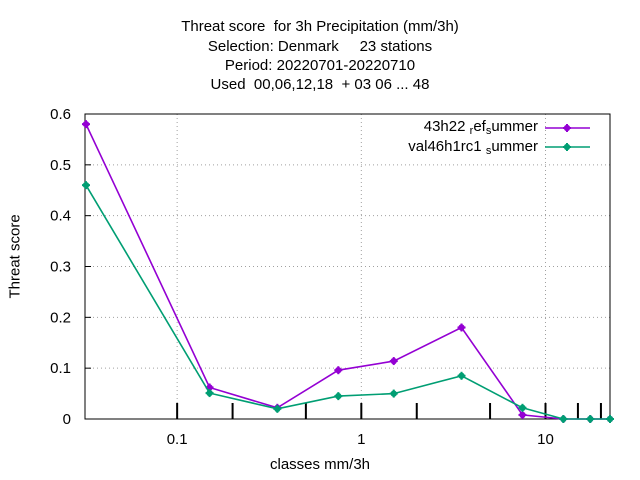  What do you see at coordinates (15, 256) in the screenshot?
I see `y-axis-label: Threat score` at bounding box center [15, 256].